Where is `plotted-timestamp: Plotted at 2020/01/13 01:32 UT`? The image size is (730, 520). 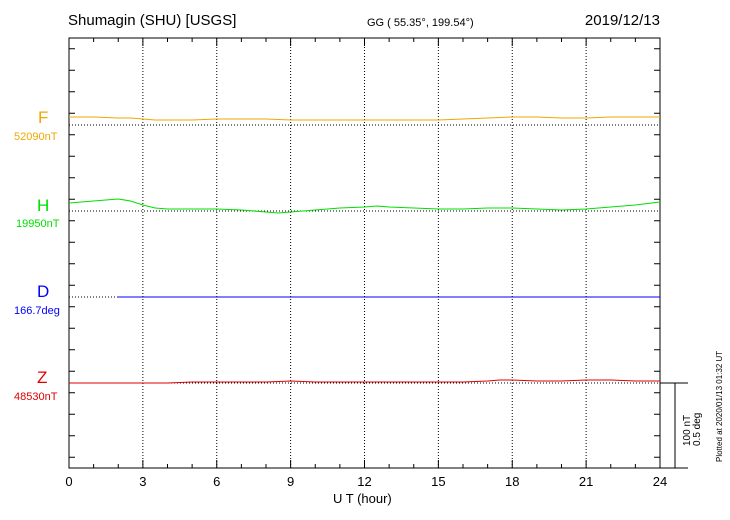 plotted-timestamp: Plotted at 2020/01/13 01:32 UT is located at coordinates (719, 406).